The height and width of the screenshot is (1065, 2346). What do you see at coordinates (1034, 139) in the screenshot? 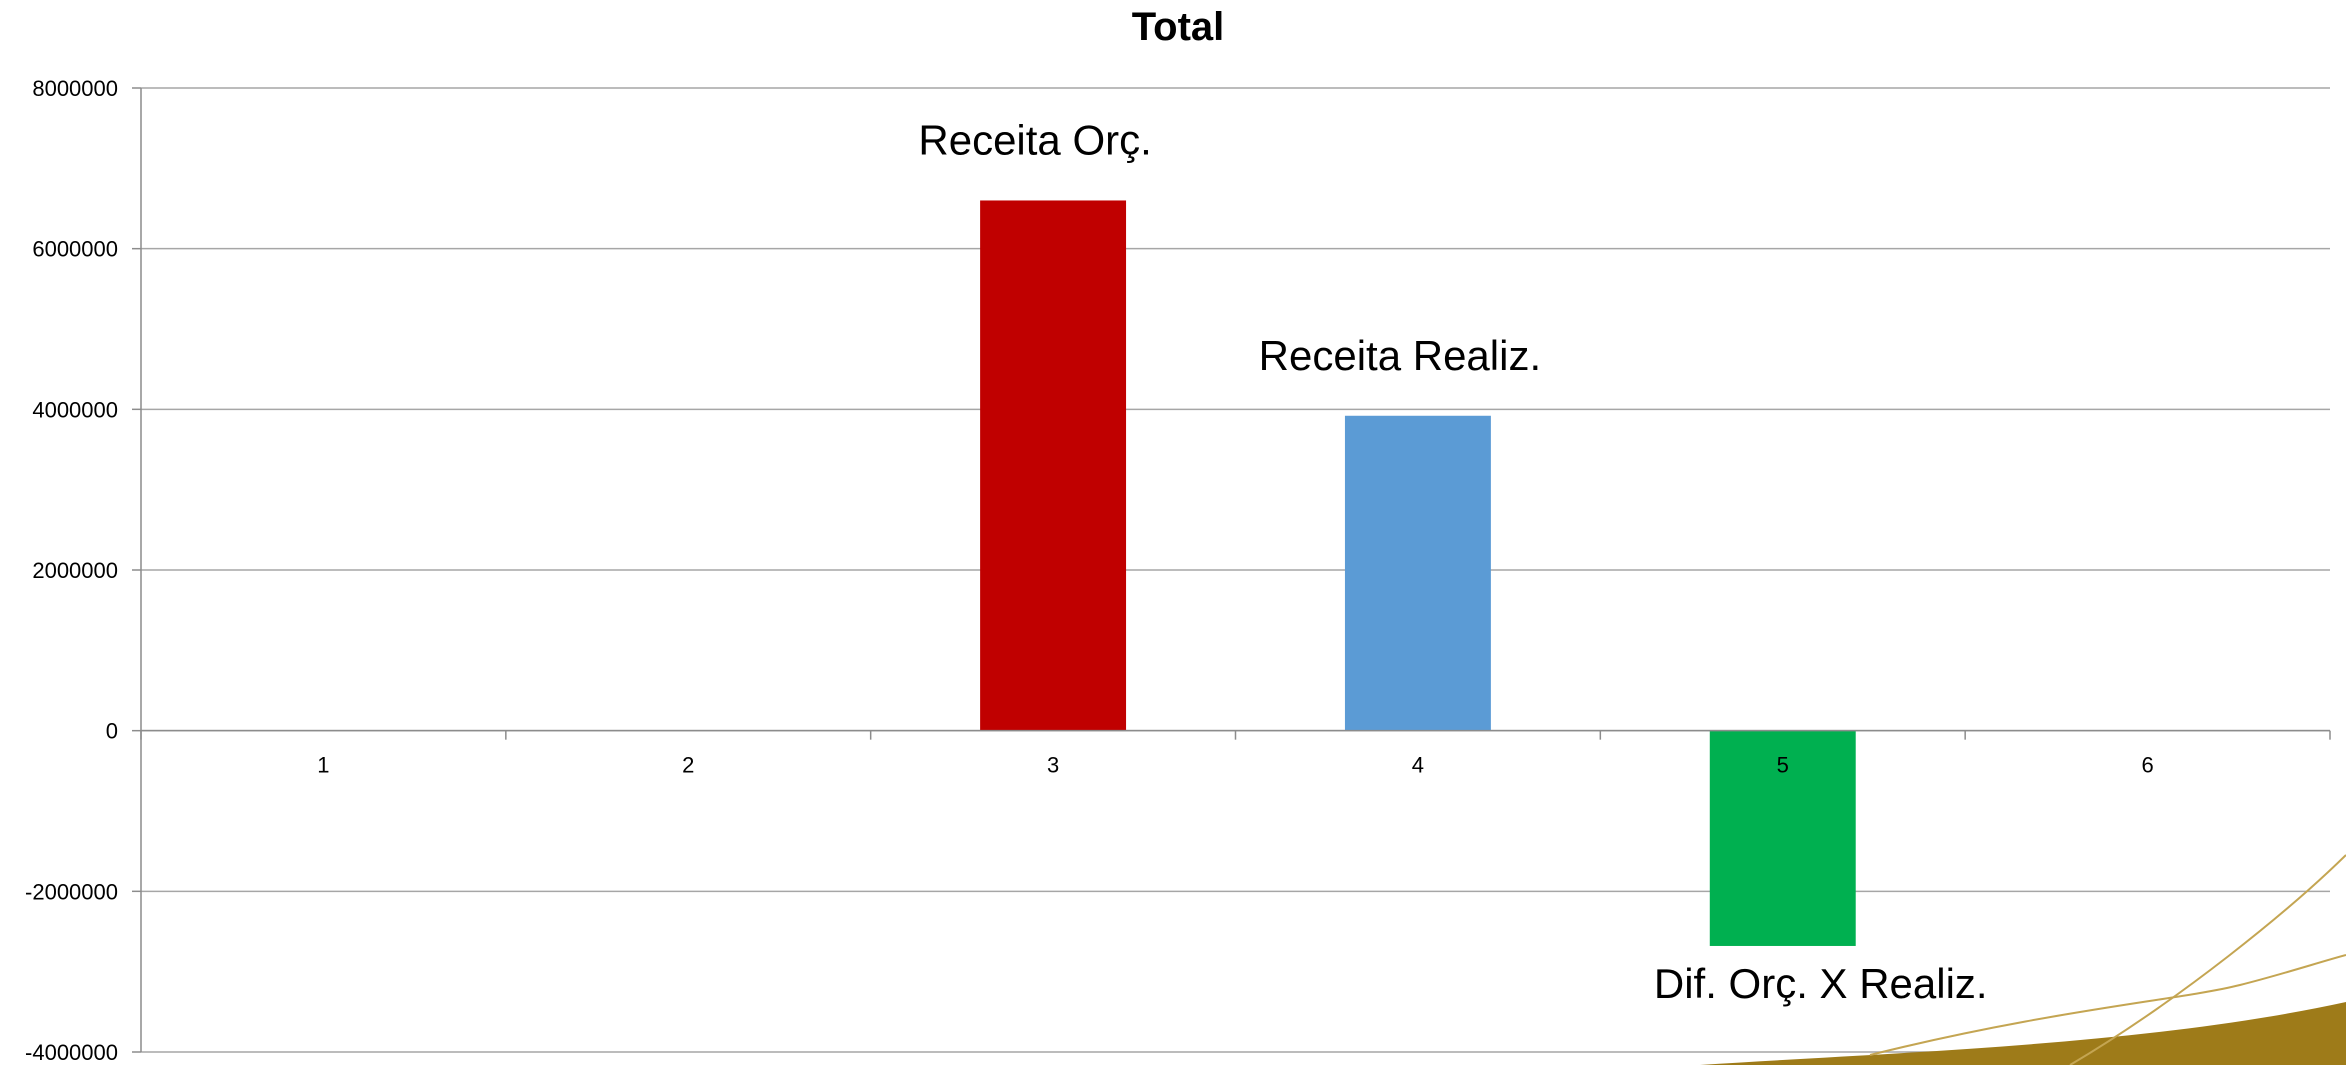
I see `data-label: Receita Orç.` at bounding box center [1034, 139].